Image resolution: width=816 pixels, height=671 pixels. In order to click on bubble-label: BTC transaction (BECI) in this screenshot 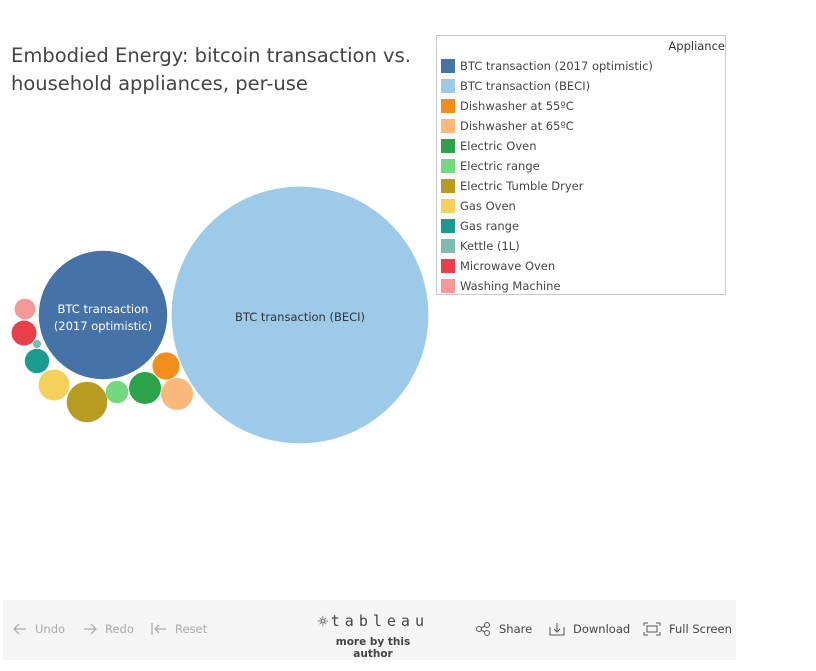, I will do `click(300, 317)`.